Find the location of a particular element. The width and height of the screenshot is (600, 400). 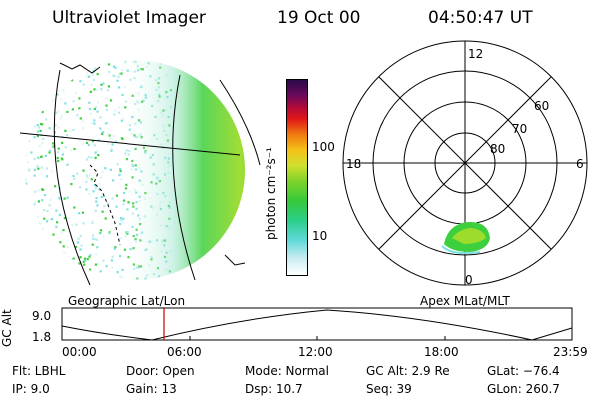

info-door: Door: Open is located at coordinates (160, 371).